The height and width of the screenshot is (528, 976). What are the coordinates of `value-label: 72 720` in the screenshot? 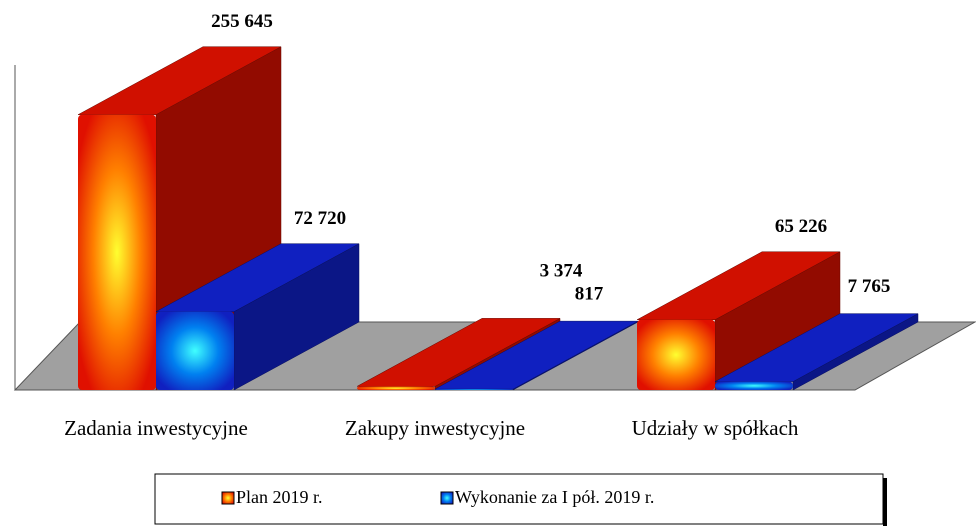 It's located at (320, 218).